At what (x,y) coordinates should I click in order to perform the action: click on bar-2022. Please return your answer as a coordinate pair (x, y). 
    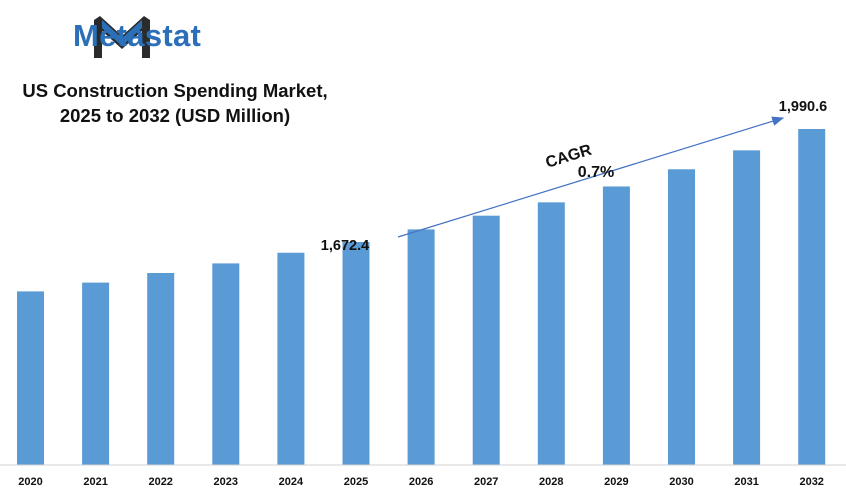
    Looking at the image, I should click on (161, 369).